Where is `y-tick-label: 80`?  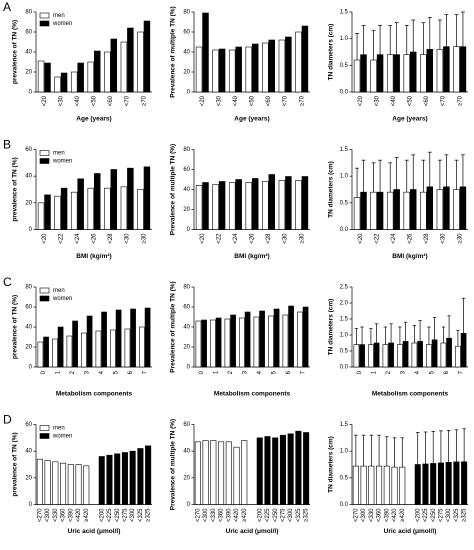 y-tick-label: 80 is located at coordinates (186, 288).